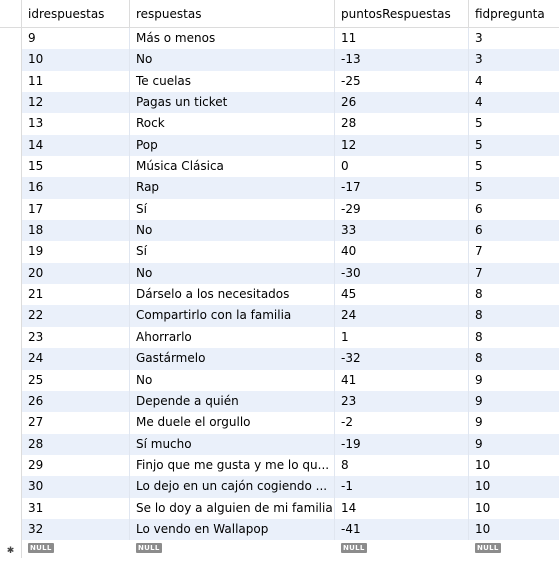  Describe the element at coordinates (402, 81) in the screenshot. I see `cell-puntosrespuestas: -25` at that location.